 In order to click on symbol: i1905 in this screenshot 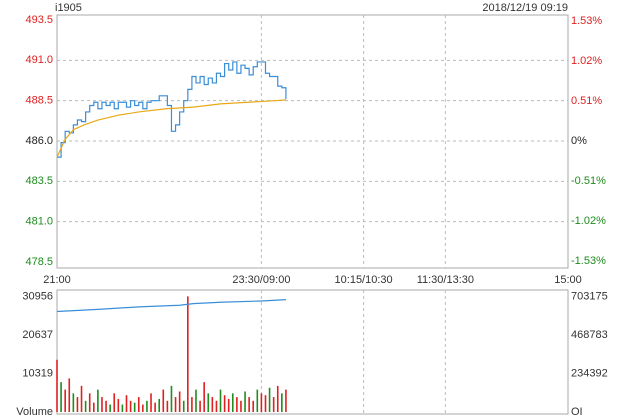, I will do `click(68, 8)`.